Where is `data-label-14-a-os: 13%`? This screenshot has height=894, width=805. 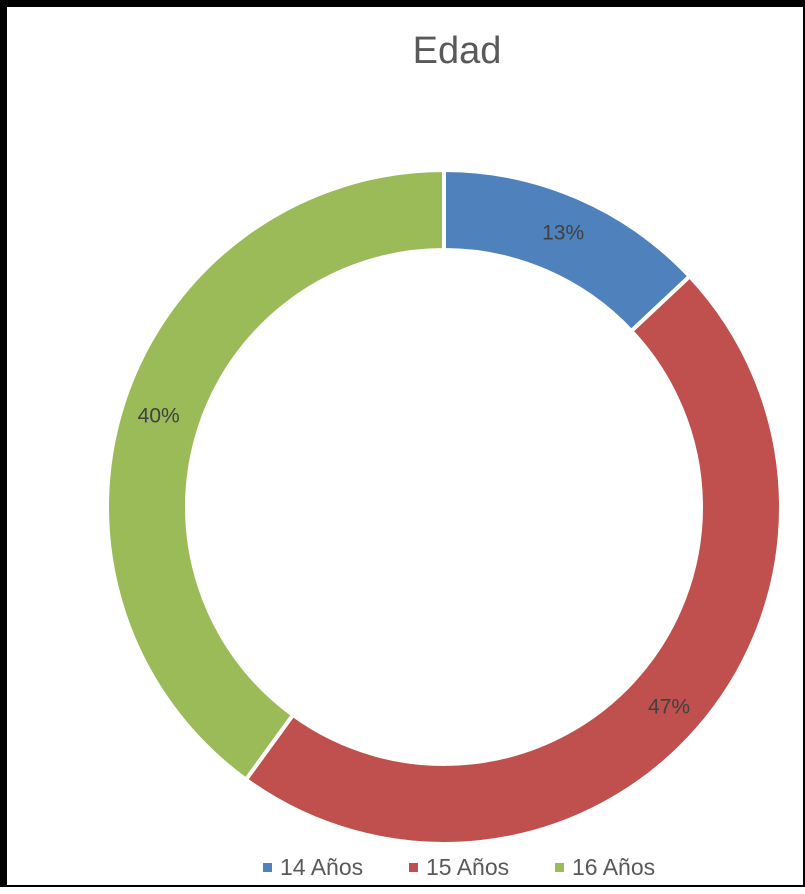 data-label-14-a-os: 13% is located at coordinates (563, 233).